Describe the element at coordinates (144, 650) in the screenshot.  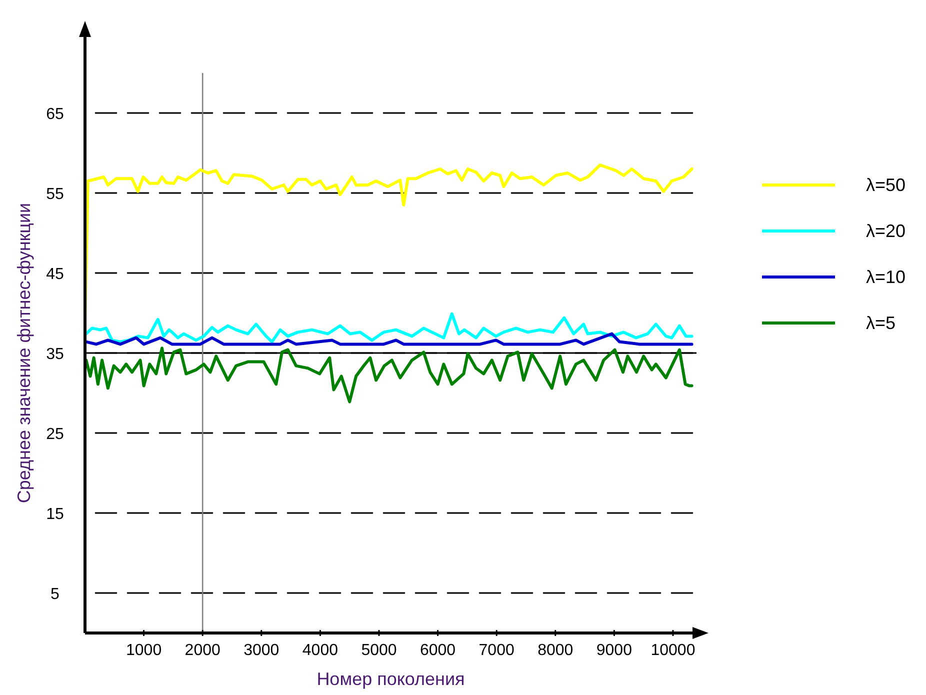
I see `x-tick-label: 1000` at that location.